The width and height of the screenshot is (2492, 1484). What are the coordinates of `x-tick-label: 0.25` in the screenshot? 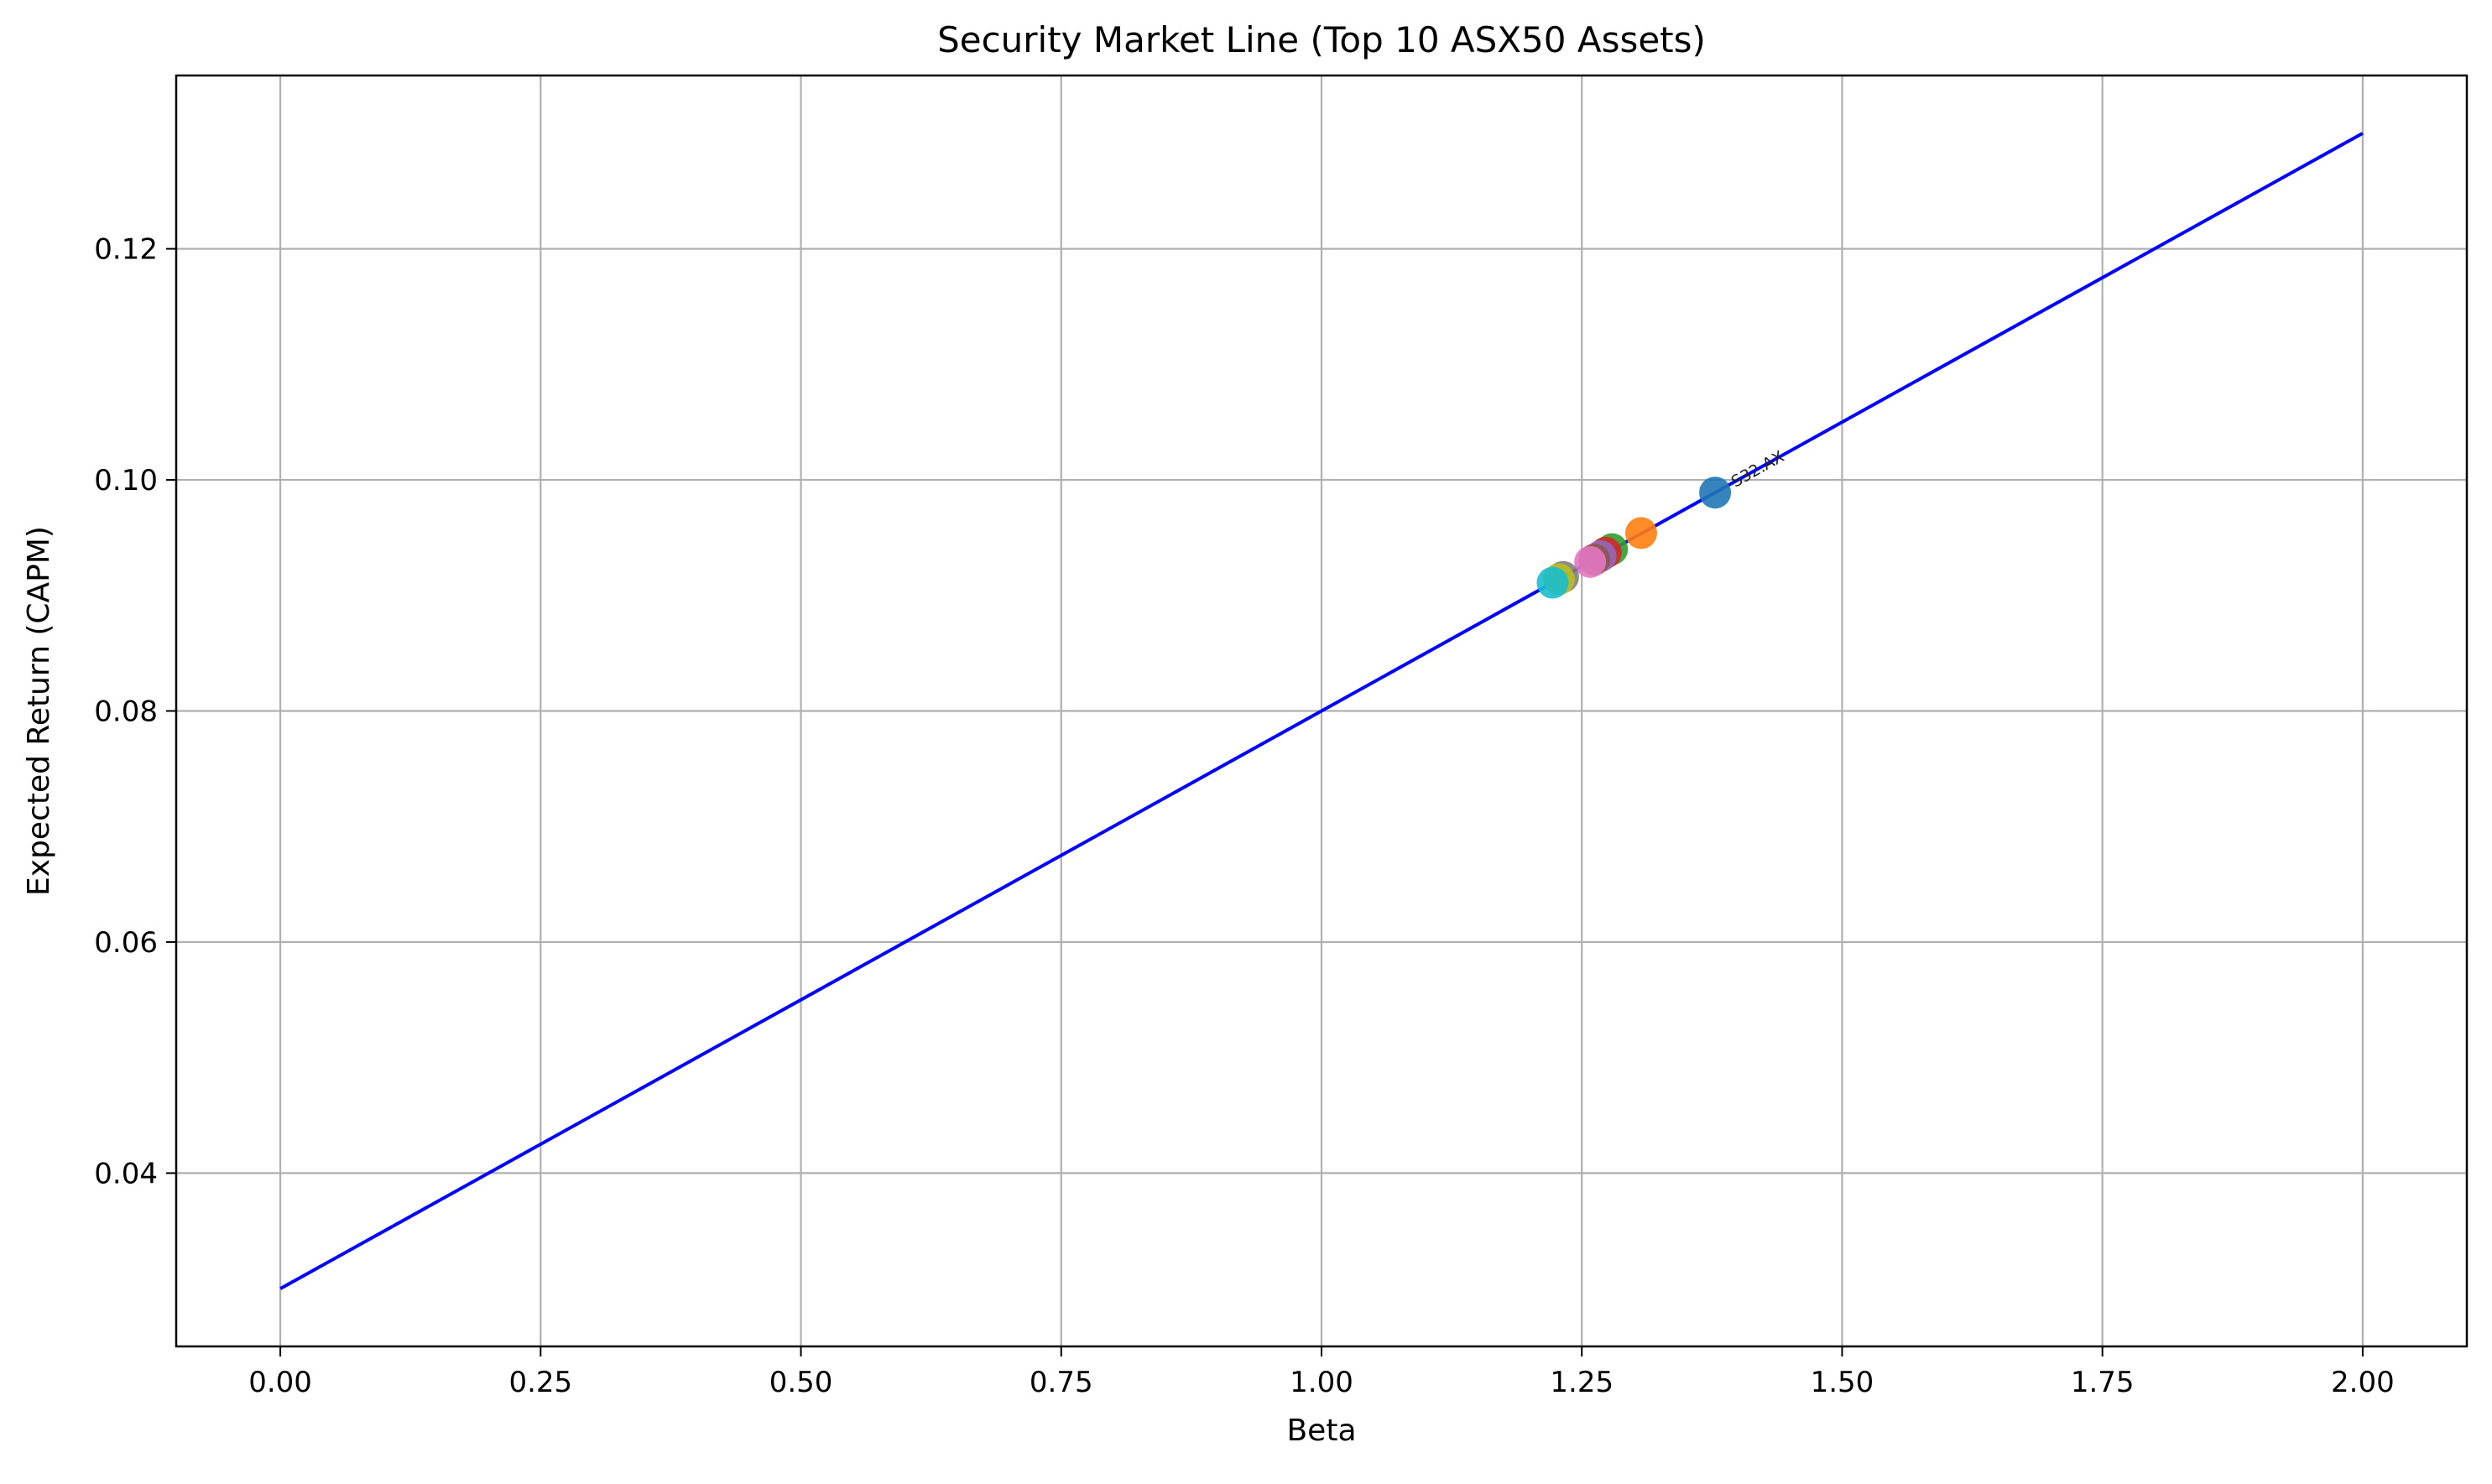 It's located at (540, 1382).